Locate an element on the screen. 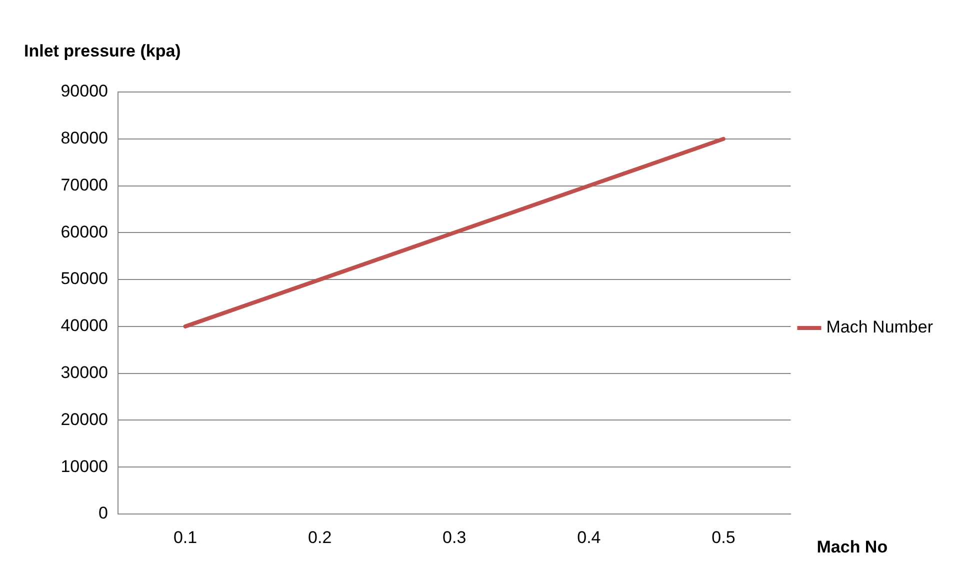 Image resolution: width=961 pixels, height=578 pixels. y-tick-label: 70000 is located at coordinates (84, 184).